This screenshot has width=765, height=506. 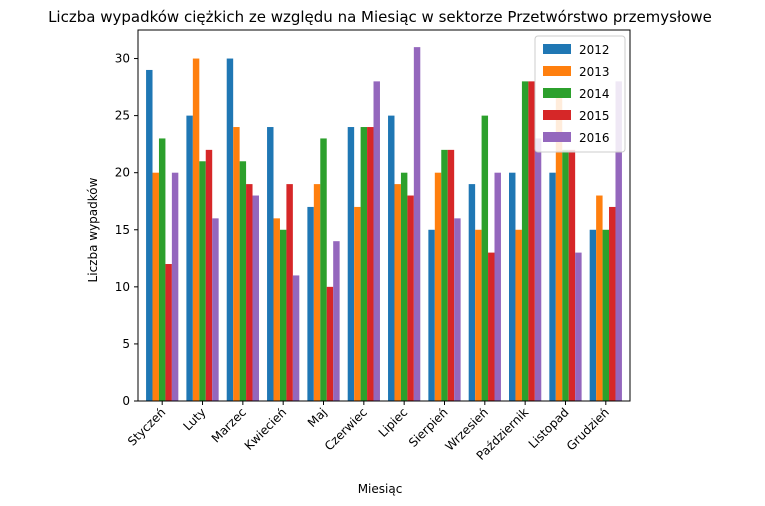 What do you see at coordinates (557, 71) in the screenshot?
I see `legend-swatch-2013` at bounding box center [557, 71].